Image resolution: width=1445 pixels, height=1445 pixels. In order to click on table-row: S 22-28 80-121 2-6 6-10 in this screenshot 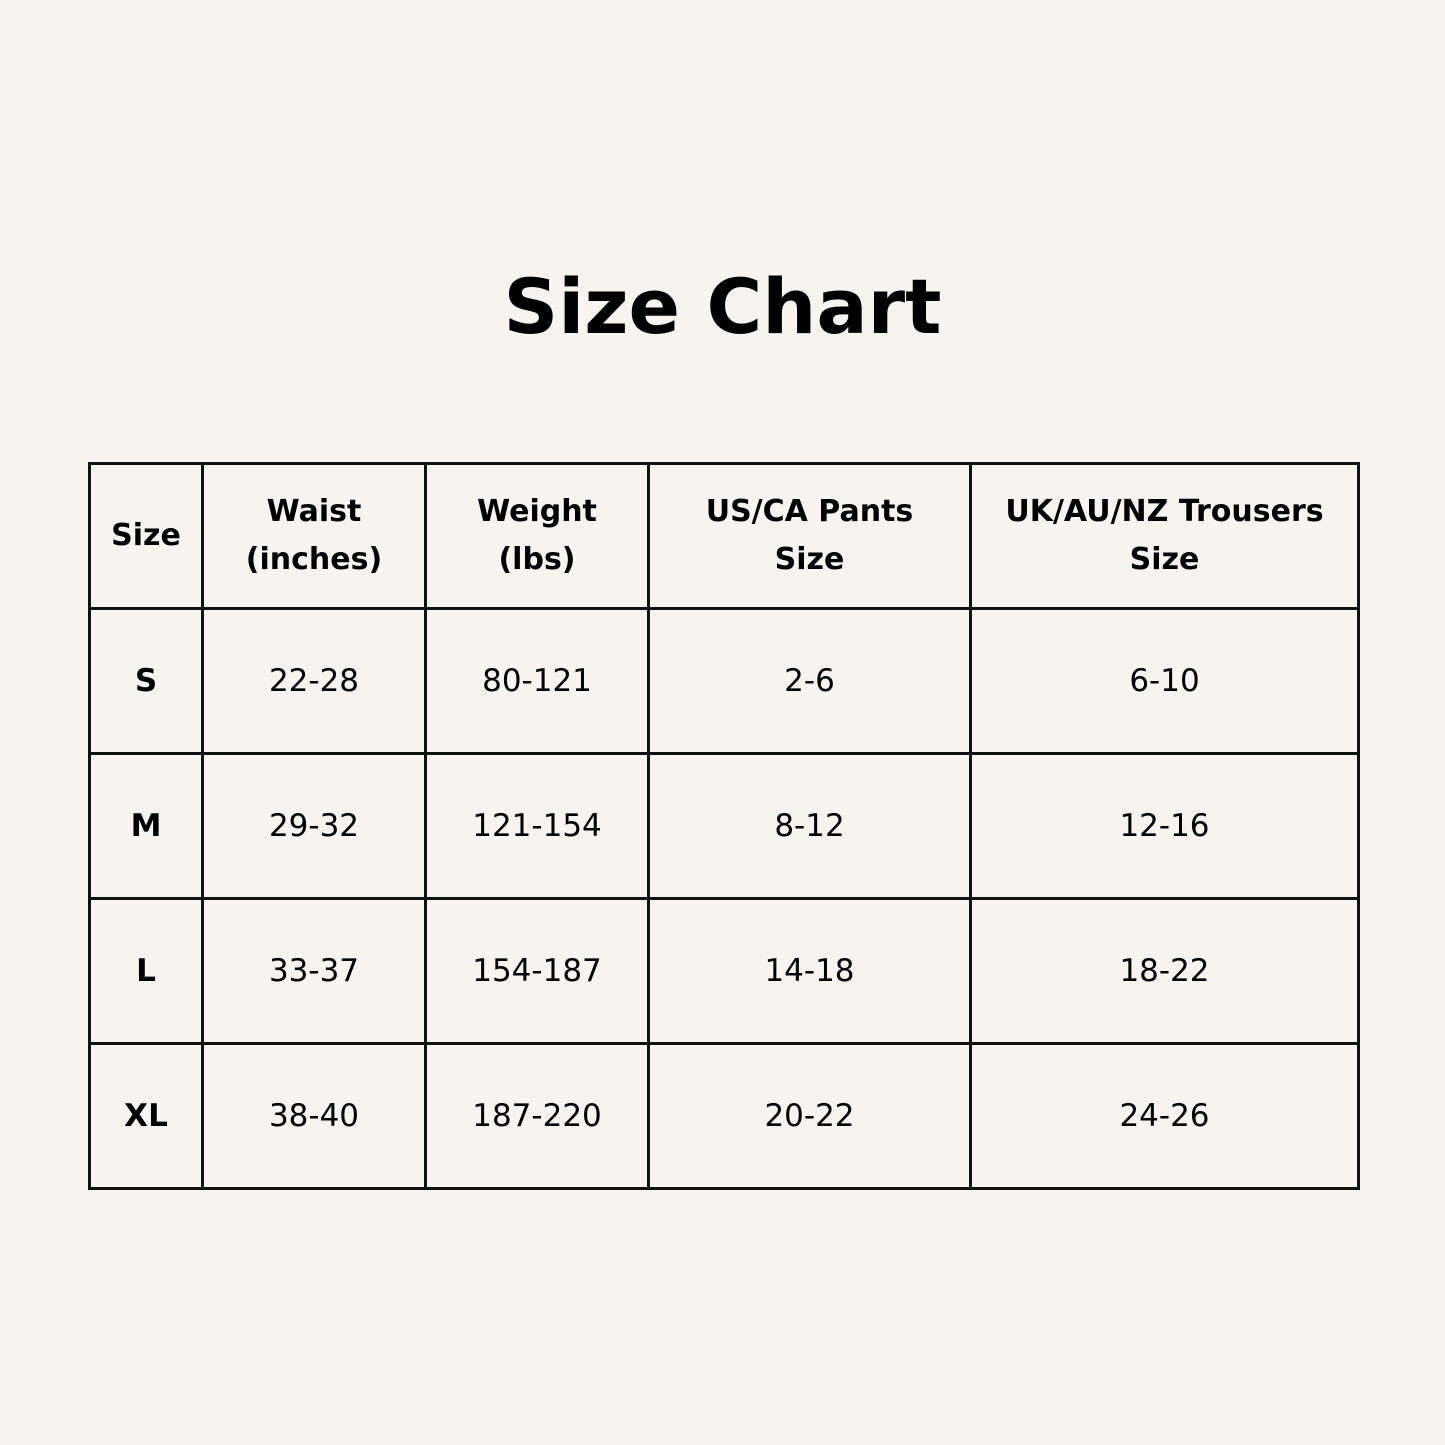, I will do `click(724, 681)`.